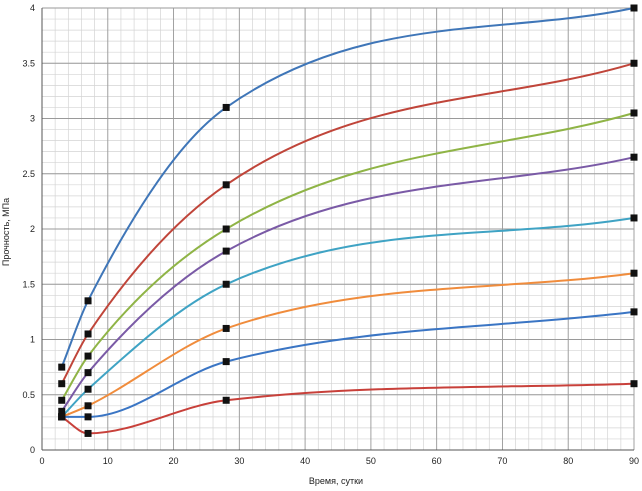  I want to click on x-tick-label: 50, so click(371, 461).